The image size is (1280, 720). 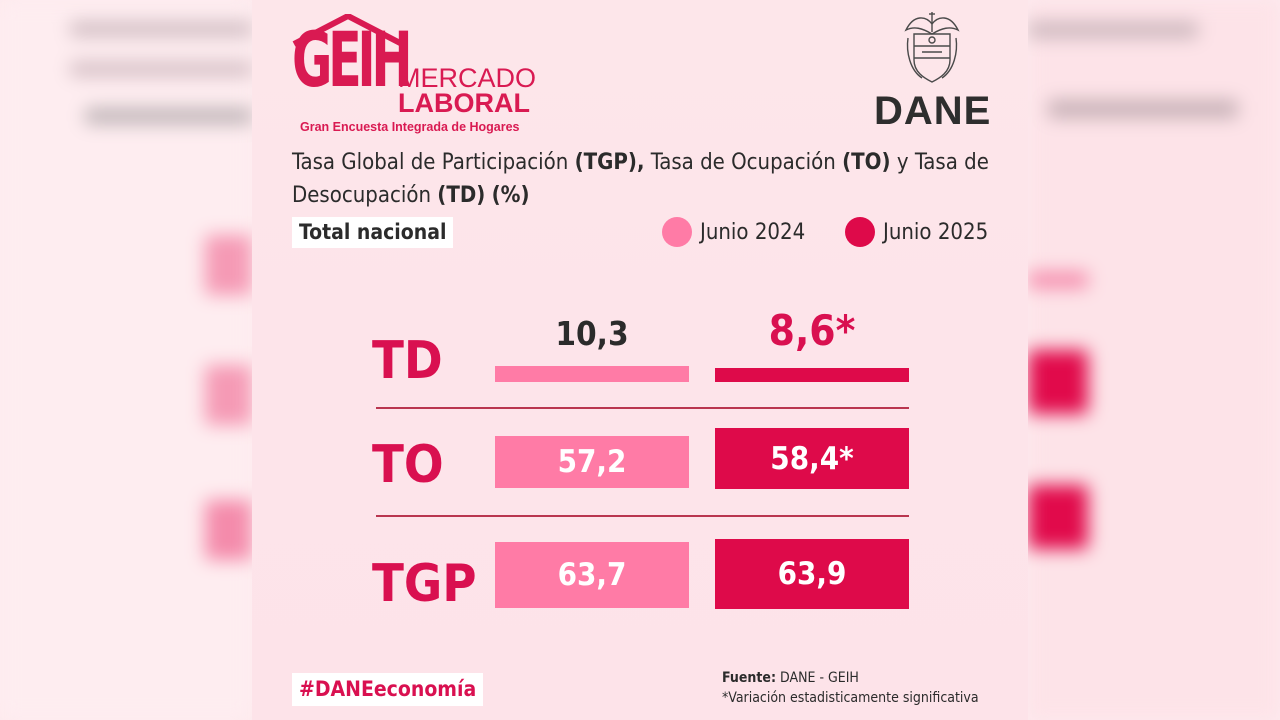 I want to click on bar-tgp-2024: 63,7, so click(x=592, y=575).